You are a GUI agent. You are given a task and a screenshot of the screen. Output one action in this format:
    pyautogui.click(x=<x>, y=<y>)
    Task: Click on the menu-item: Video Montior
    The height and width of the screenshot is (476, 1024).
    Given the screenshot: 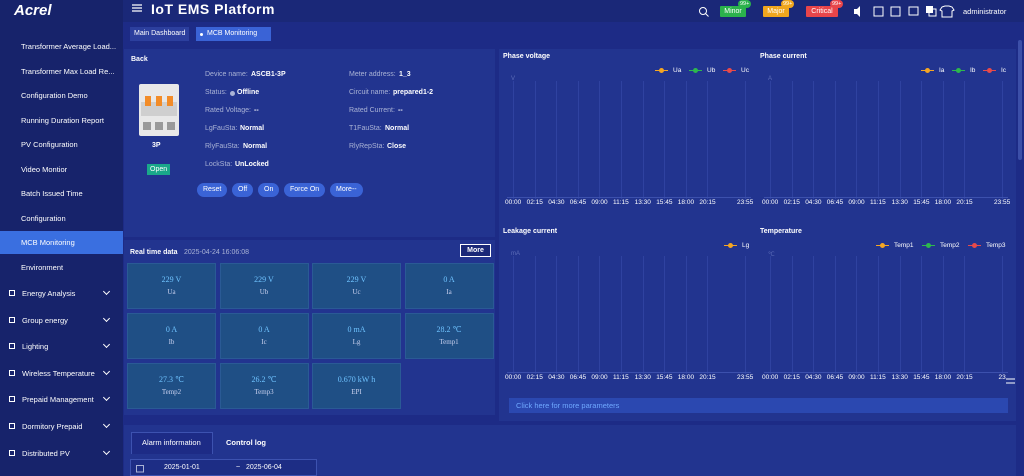 What is the action you would take?
    pyautogui.click(x=44, y=169)
    